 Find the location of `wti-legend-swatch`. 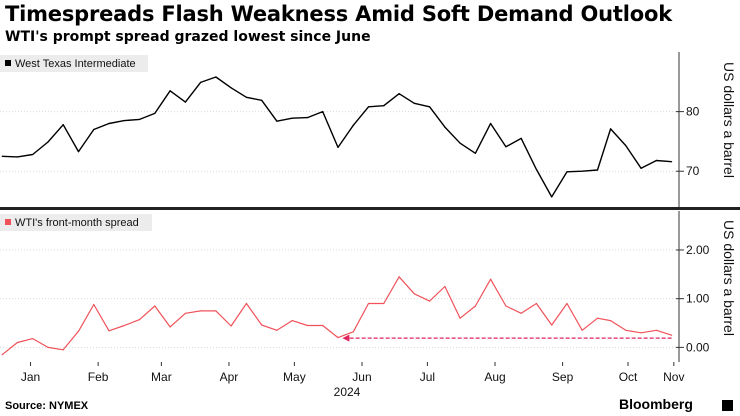

wti-legend-swatch is located at coordinates (8, 63).